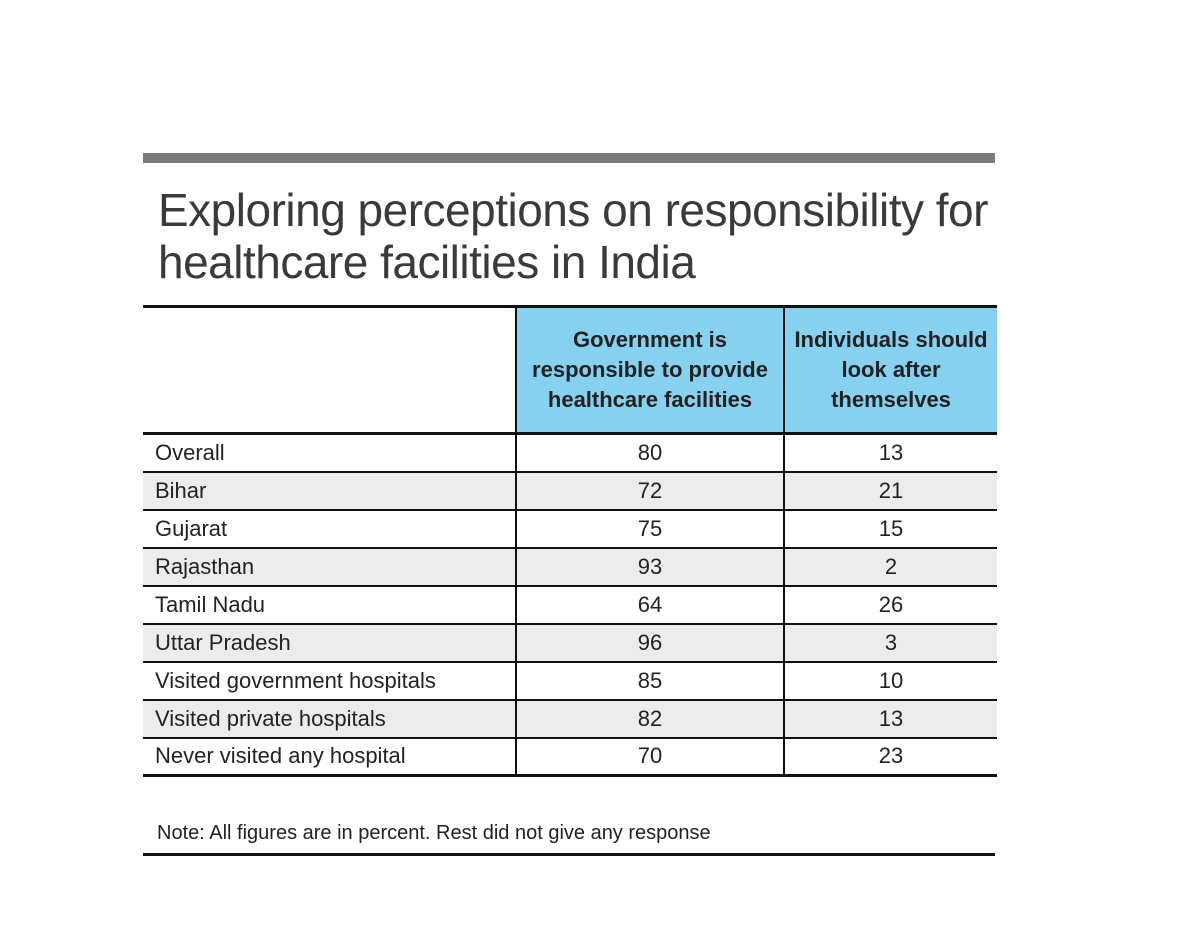 The image size is (1200, 939). I want to click on table-row: Gujarat 75 15, so click(570, 529).